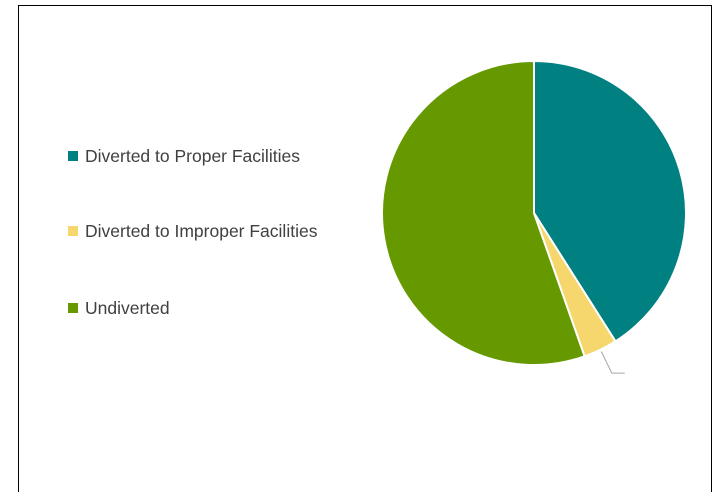 This screenshot has width=713, height=492. I want to click on legend-item: Diverted to Proper Facilities, so click(202, 156).